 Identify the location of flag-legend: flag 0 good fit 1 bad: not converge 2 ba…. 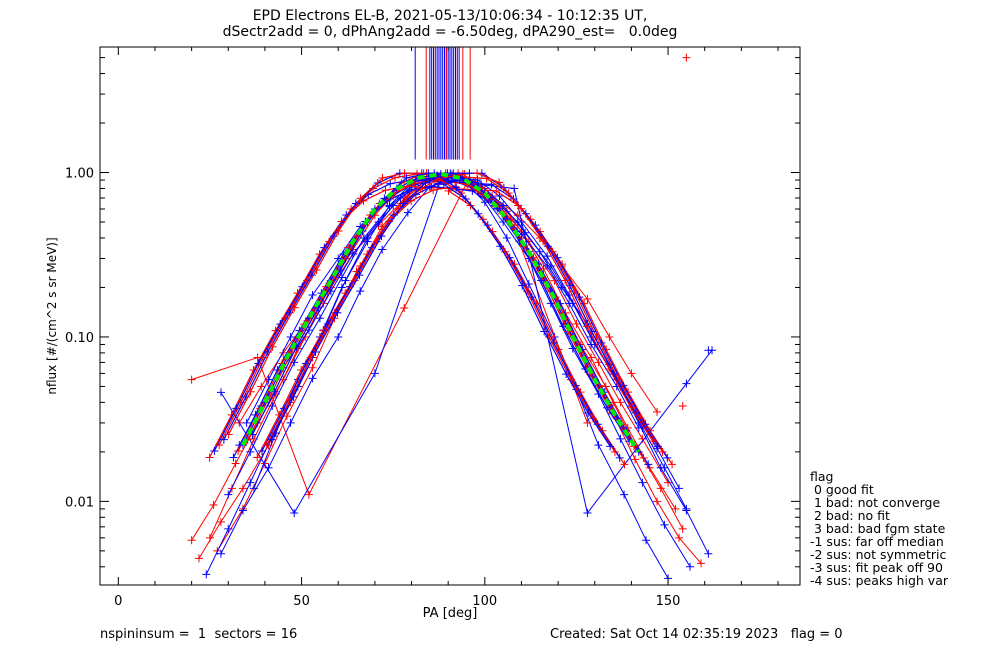
(879, 528).